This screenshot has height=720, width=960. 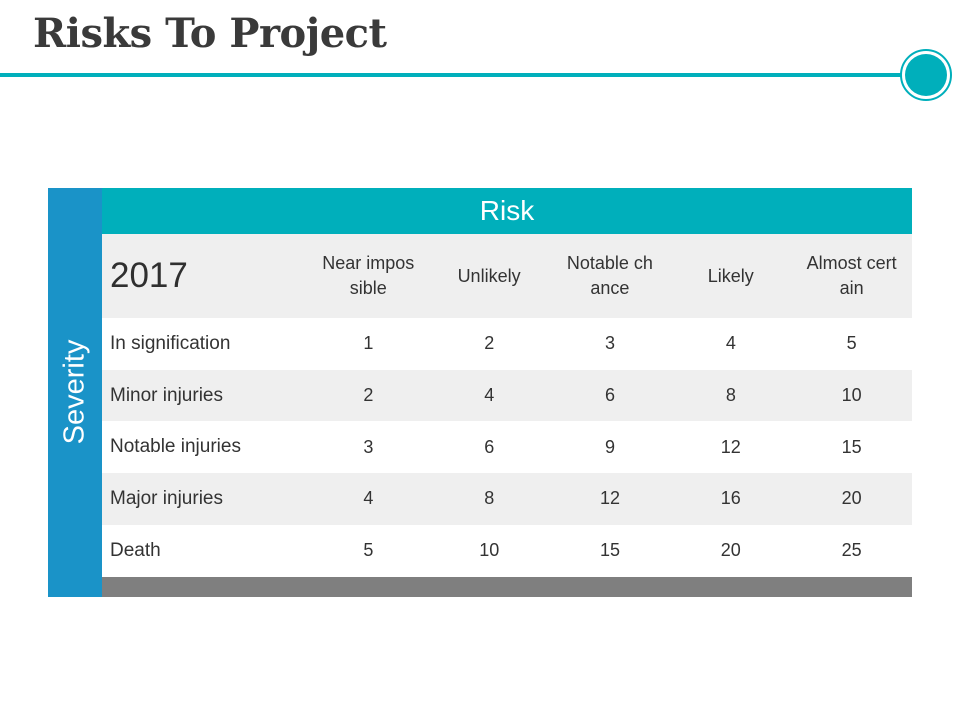 I want to click on column-header: Near impossible, so click(x=368, y=275).